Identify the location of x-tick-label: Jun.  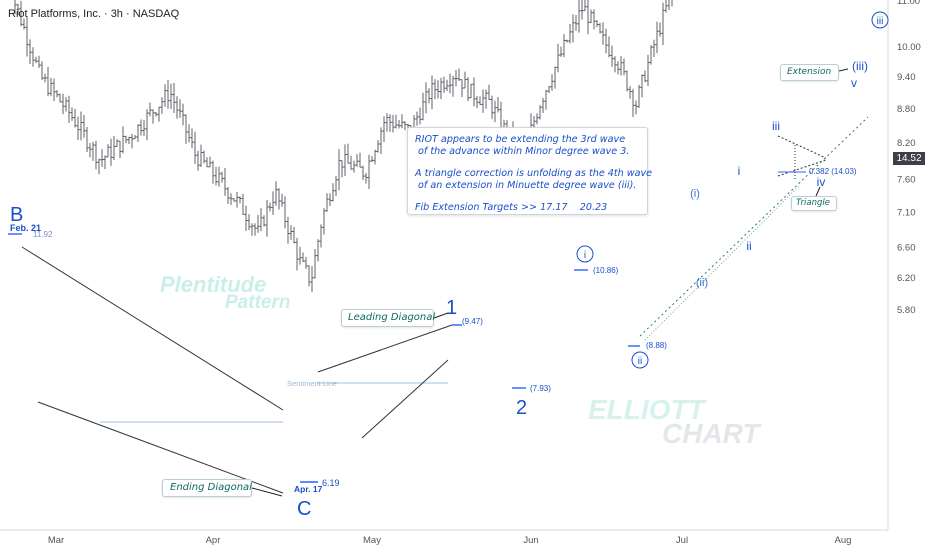
(530, 540).